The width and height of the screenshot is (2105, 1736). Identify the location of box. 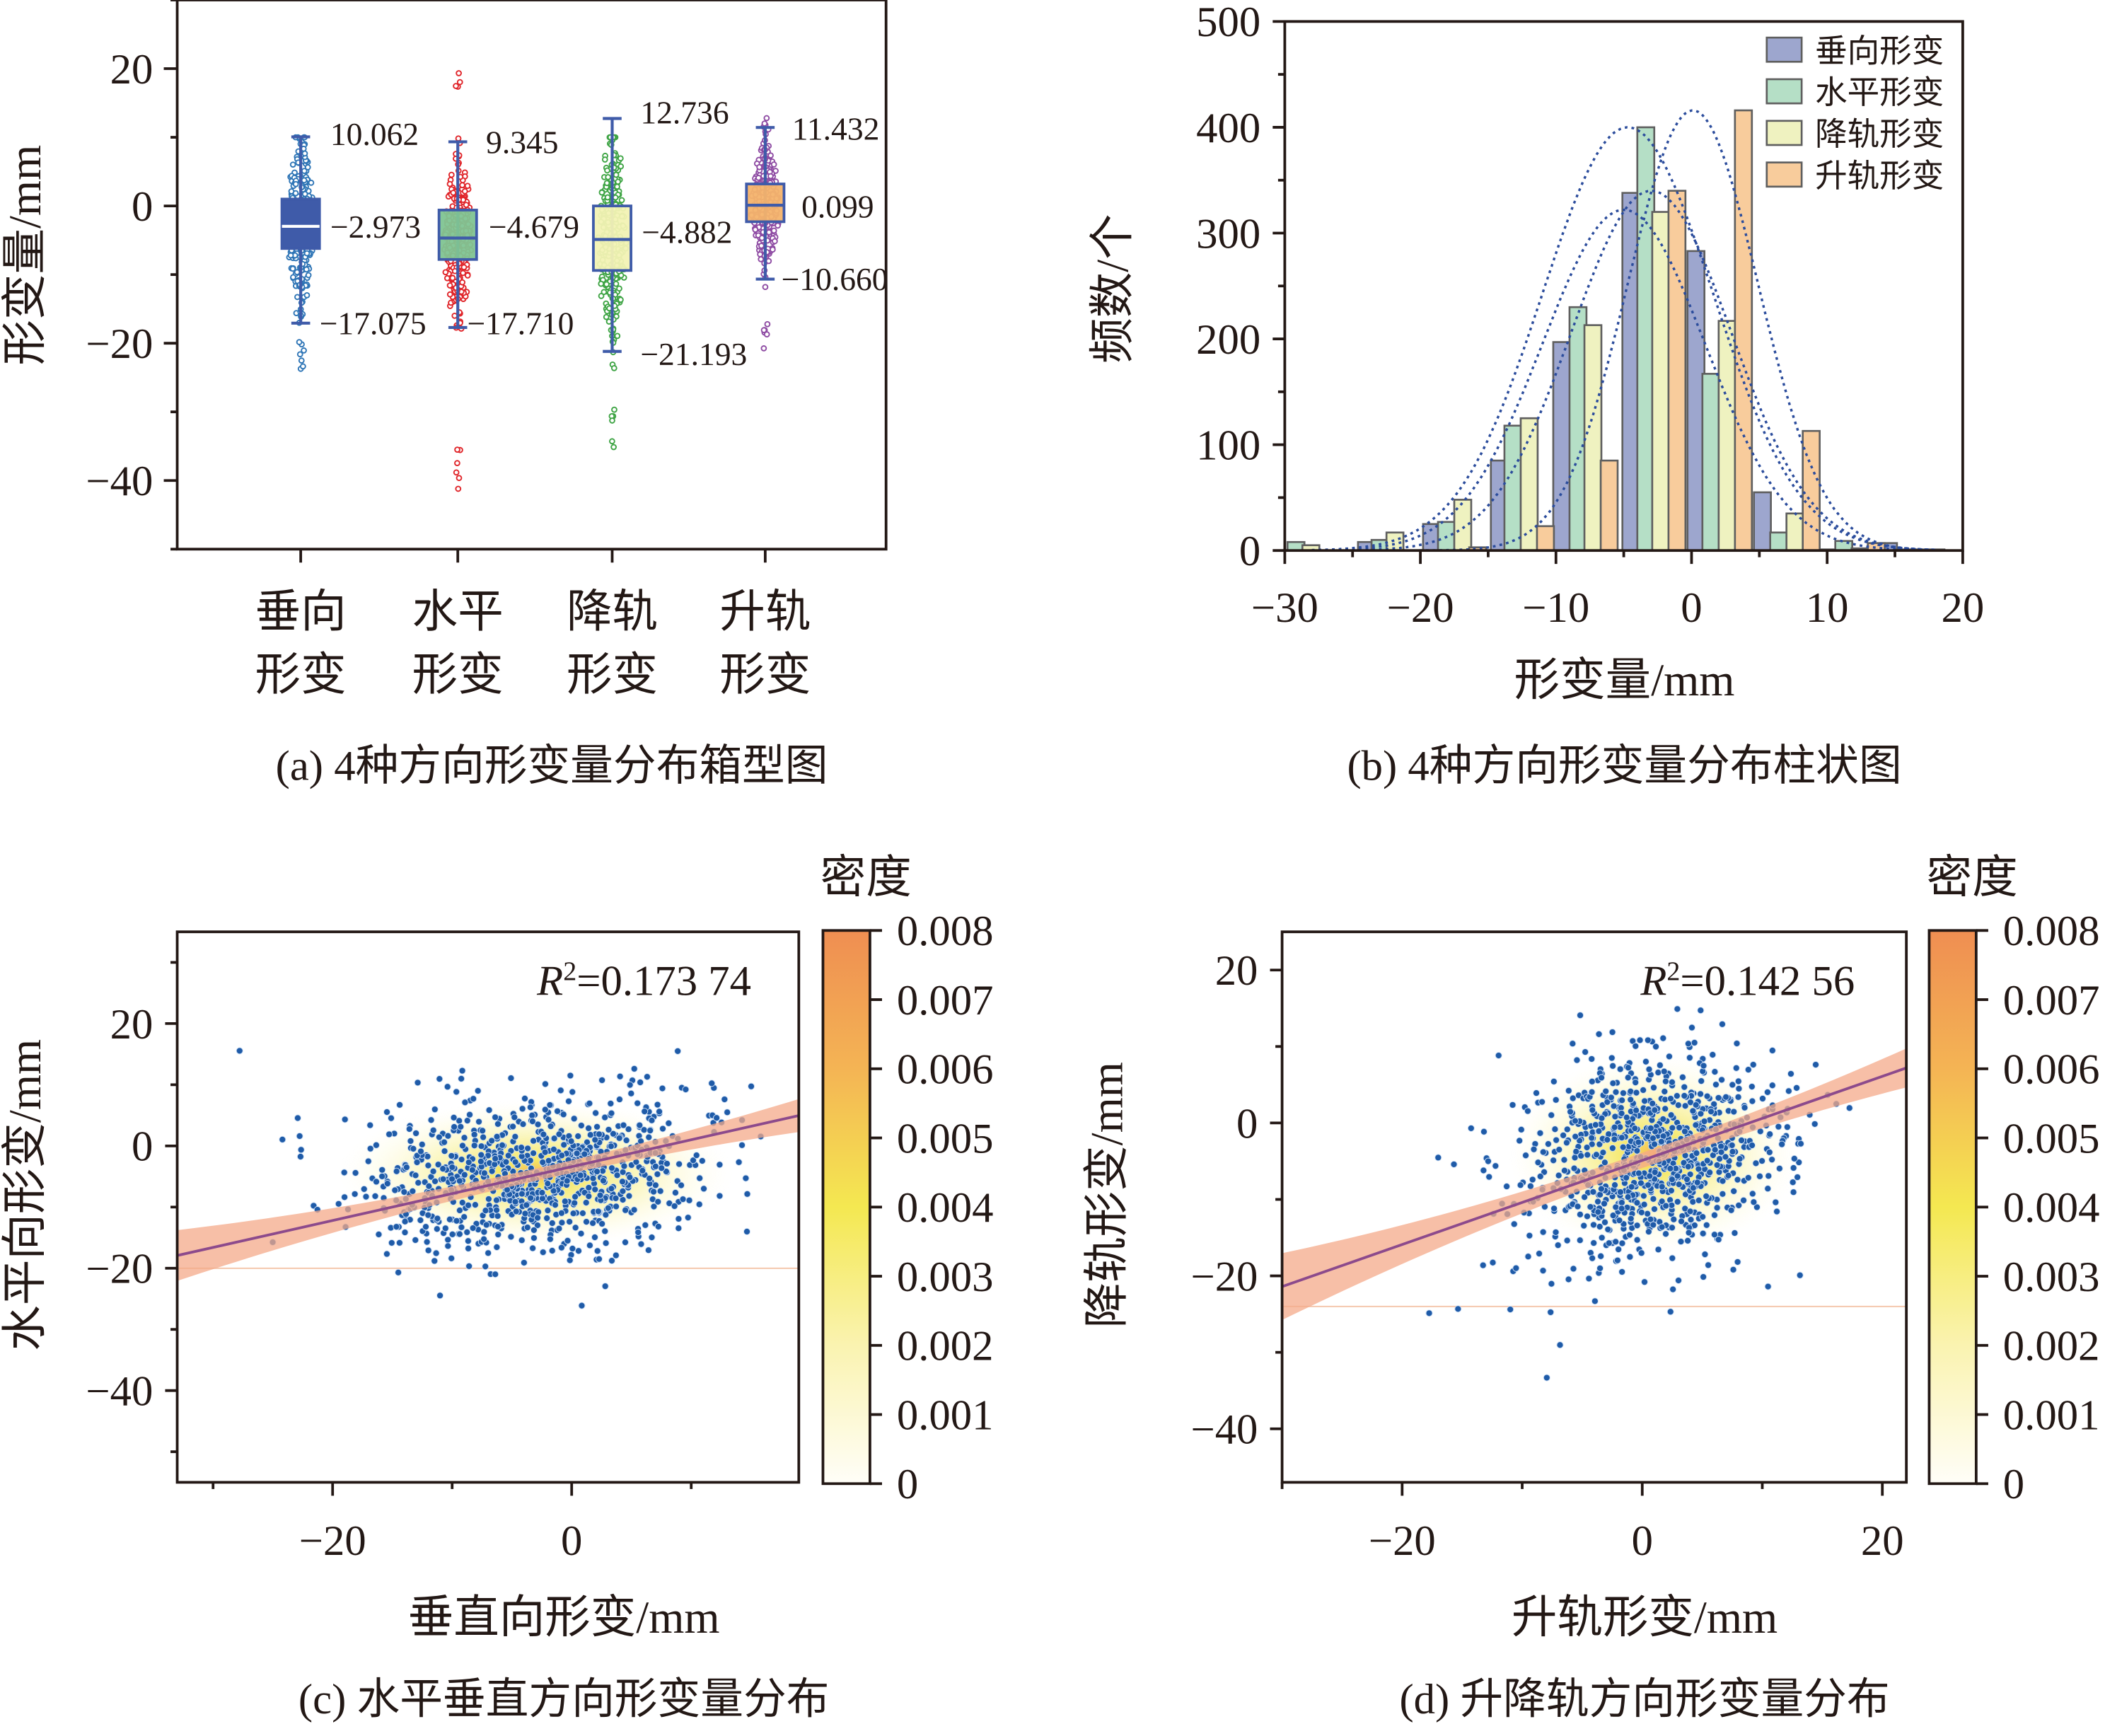
(765, 204).